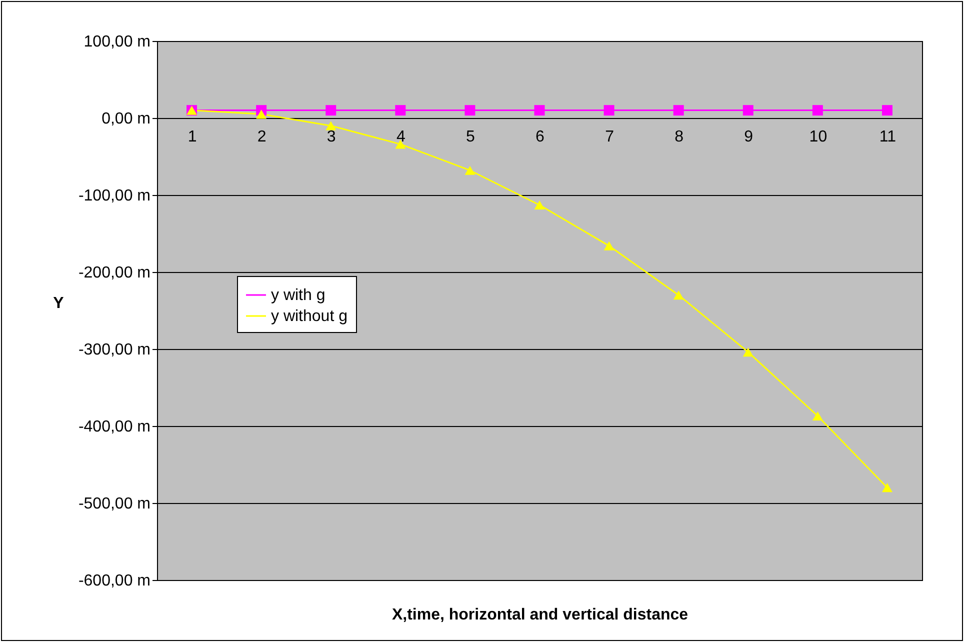 The height and width of the screenshot is (644, 966). Describe the element at coordinates (261, 137) in the screenshot. I see `x-tick-label: 2` at that location.